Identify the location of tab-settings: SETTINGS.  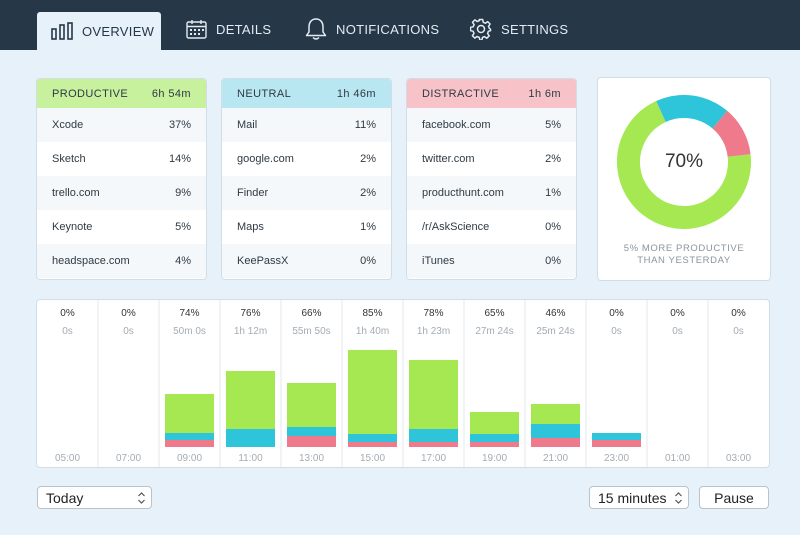
(519, 29).